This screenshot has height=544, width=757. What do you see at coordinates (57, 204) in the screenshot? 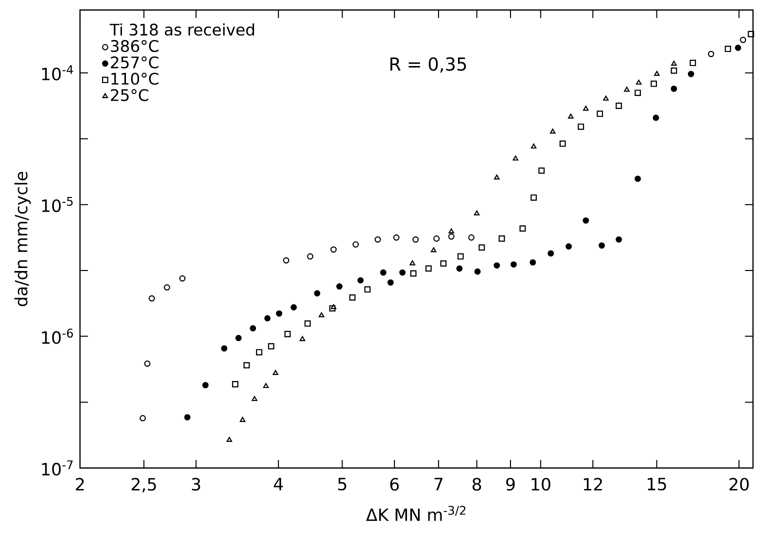
I see `y-tick-label: 10$^{-5}$` at bounding box center [57, 204].